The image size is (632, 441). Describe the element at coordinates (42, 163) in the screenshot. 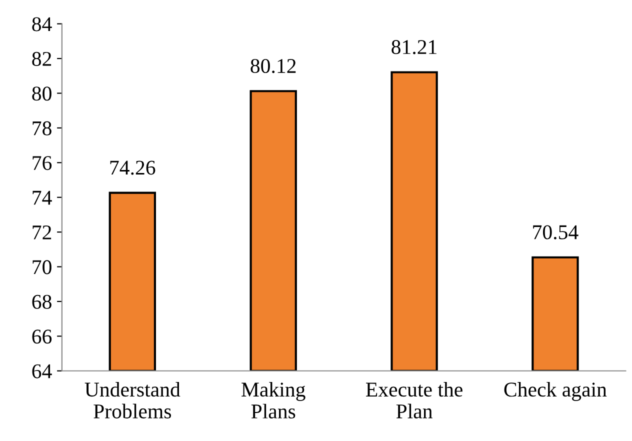

I see `y-tick-label: 76` at that location.